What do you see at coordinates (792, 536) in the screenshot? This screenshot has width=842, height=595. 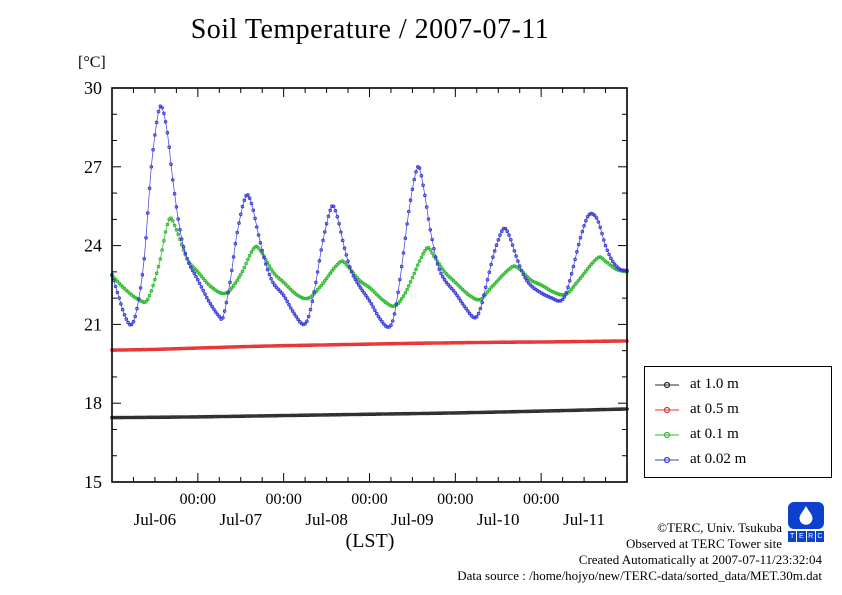 I see `terc-logo-letter: T` at bounding box center [792, 536].